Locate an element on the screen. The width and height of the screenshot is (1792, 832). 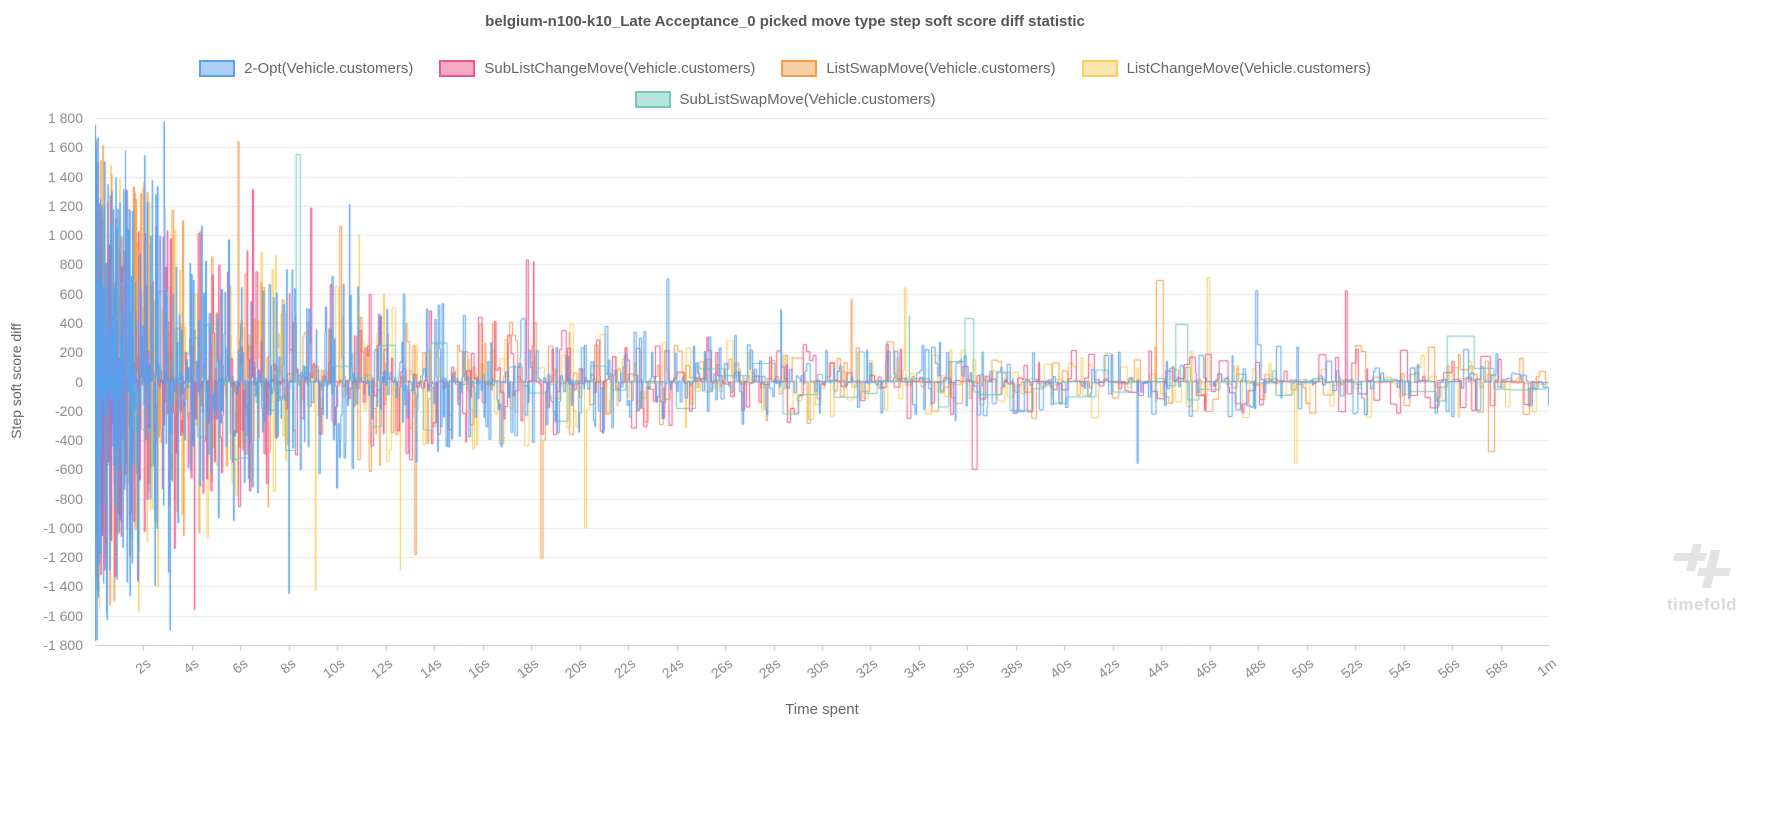
x-tick-label: 58s is located at coordinates (1496, 668).